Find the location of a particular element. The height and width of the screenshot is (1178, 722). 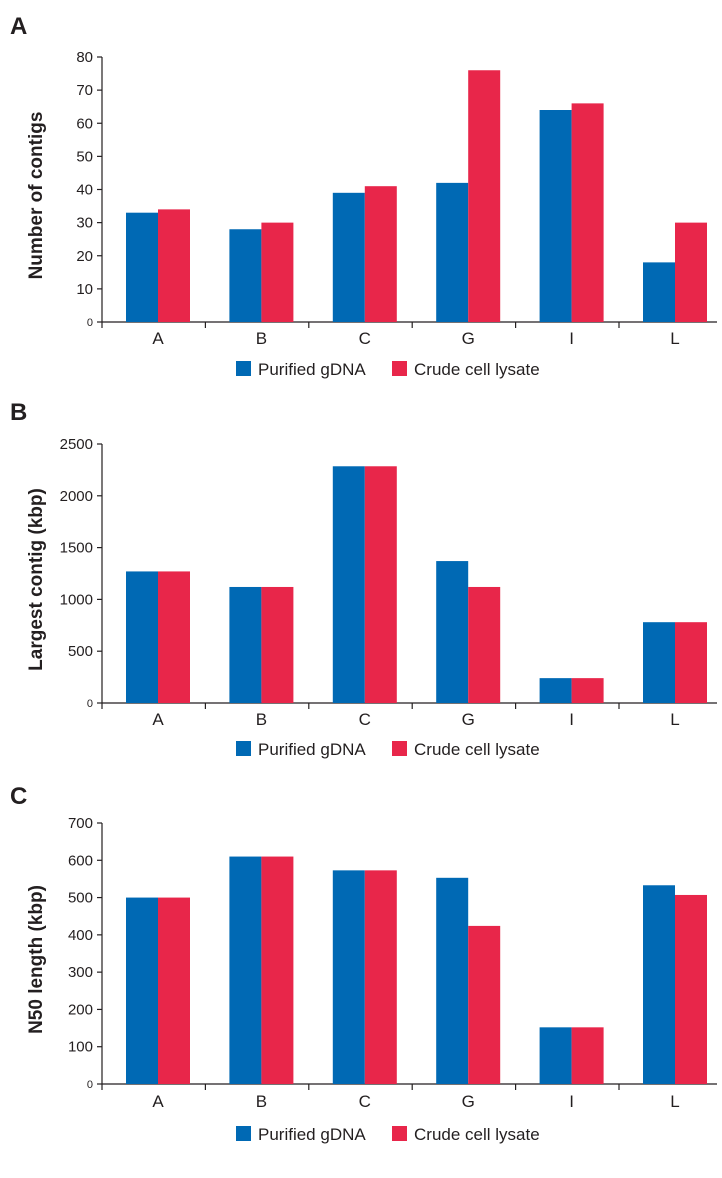

y-tick-label: 100 is located at coordinates (80, 1047).